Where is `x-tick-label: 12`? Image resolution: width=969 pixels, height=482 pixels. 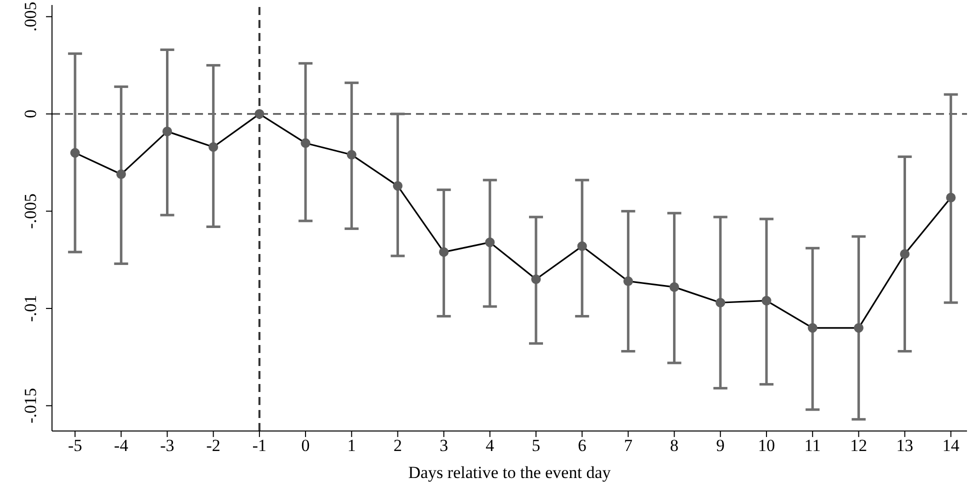
x-tick-label: 12 is located at coordinates (859, 446).